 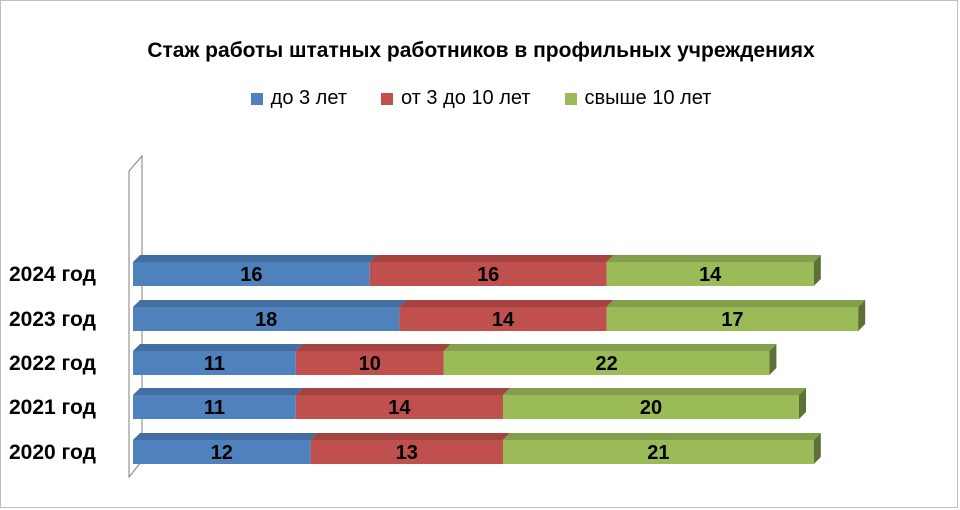 What do you see at coordinates (52, 363) in the screenshot?
I see `category-label-3: 2022 год` at bounding box center [52, 363].